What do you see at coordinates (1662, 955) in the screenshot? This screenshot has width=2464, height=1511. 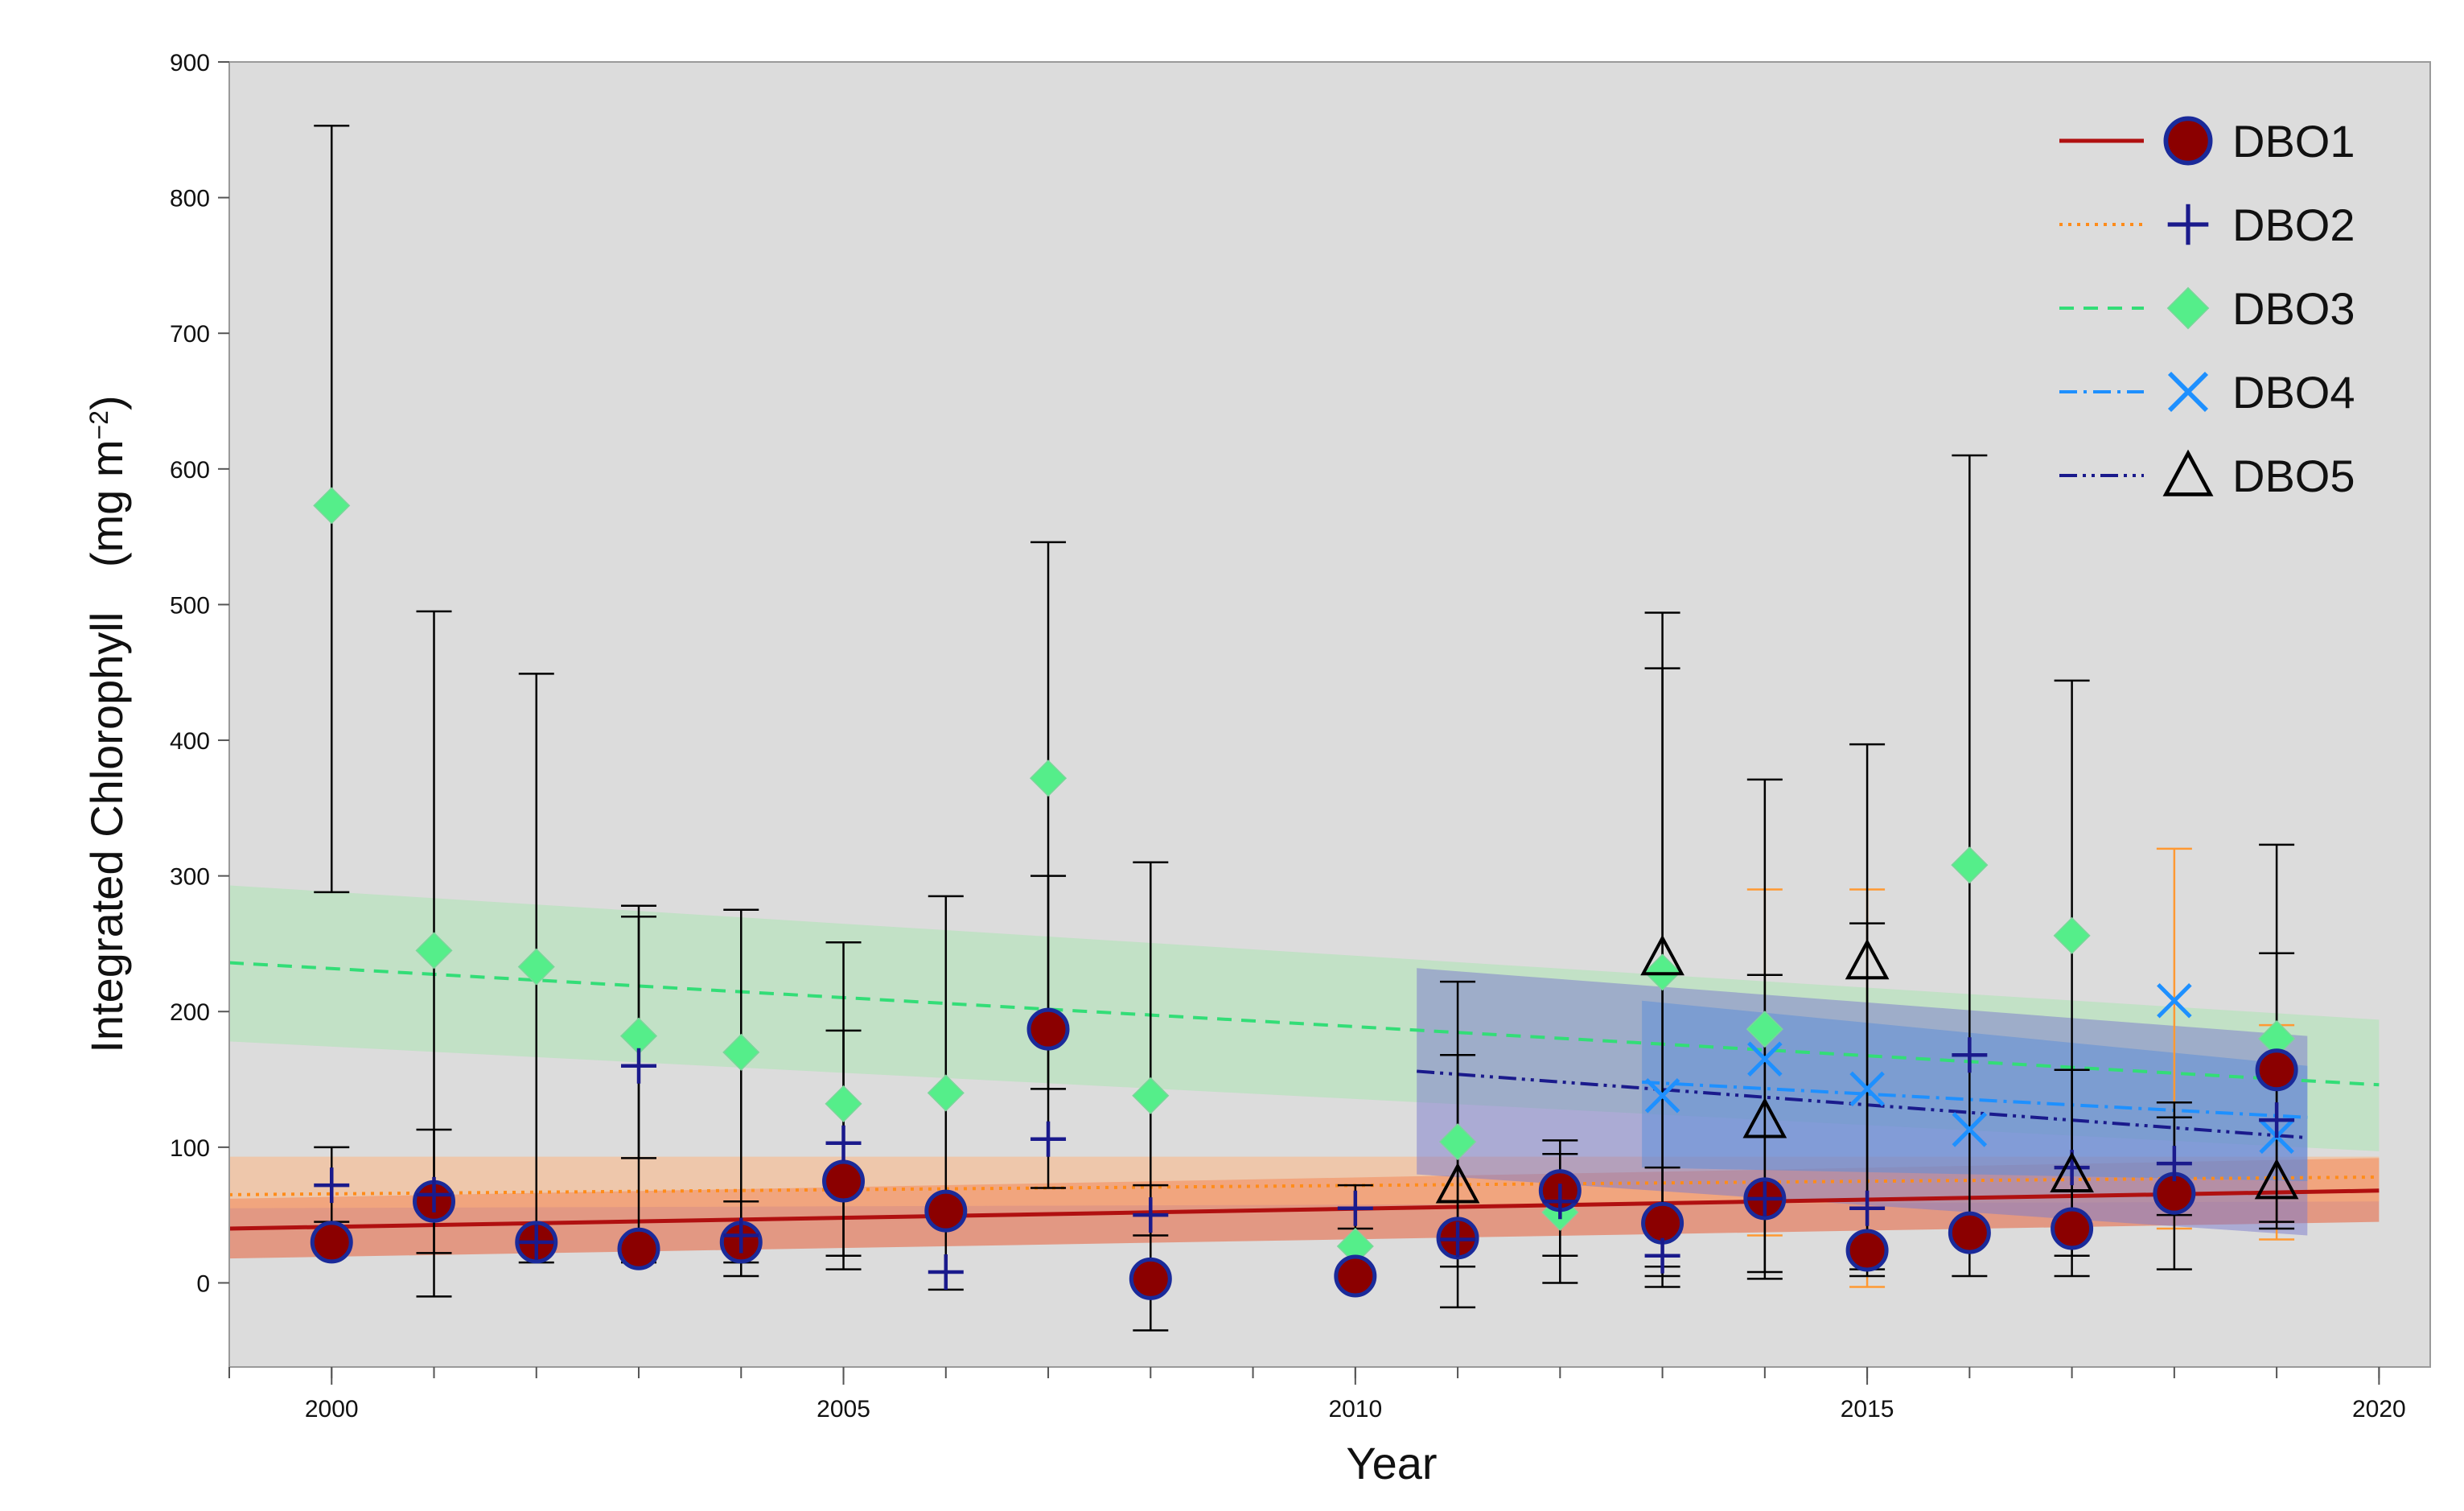 I see `marker-dbo5-2013` at bounding box center [1662, 955].